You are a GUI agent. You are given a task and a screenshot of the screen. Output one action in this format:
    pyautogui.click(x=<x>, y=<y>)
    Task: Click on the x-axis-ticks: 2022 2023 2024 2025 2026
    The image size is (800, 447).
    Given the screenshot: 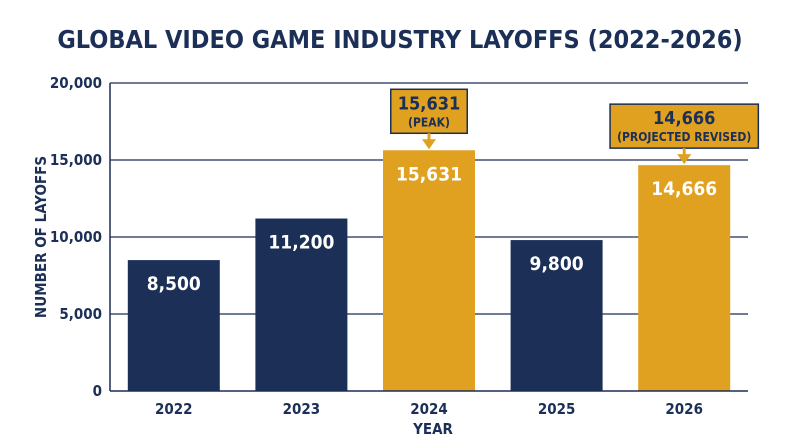 What is the action you would take?
    pyautogui.click(x=429, y=409)
    